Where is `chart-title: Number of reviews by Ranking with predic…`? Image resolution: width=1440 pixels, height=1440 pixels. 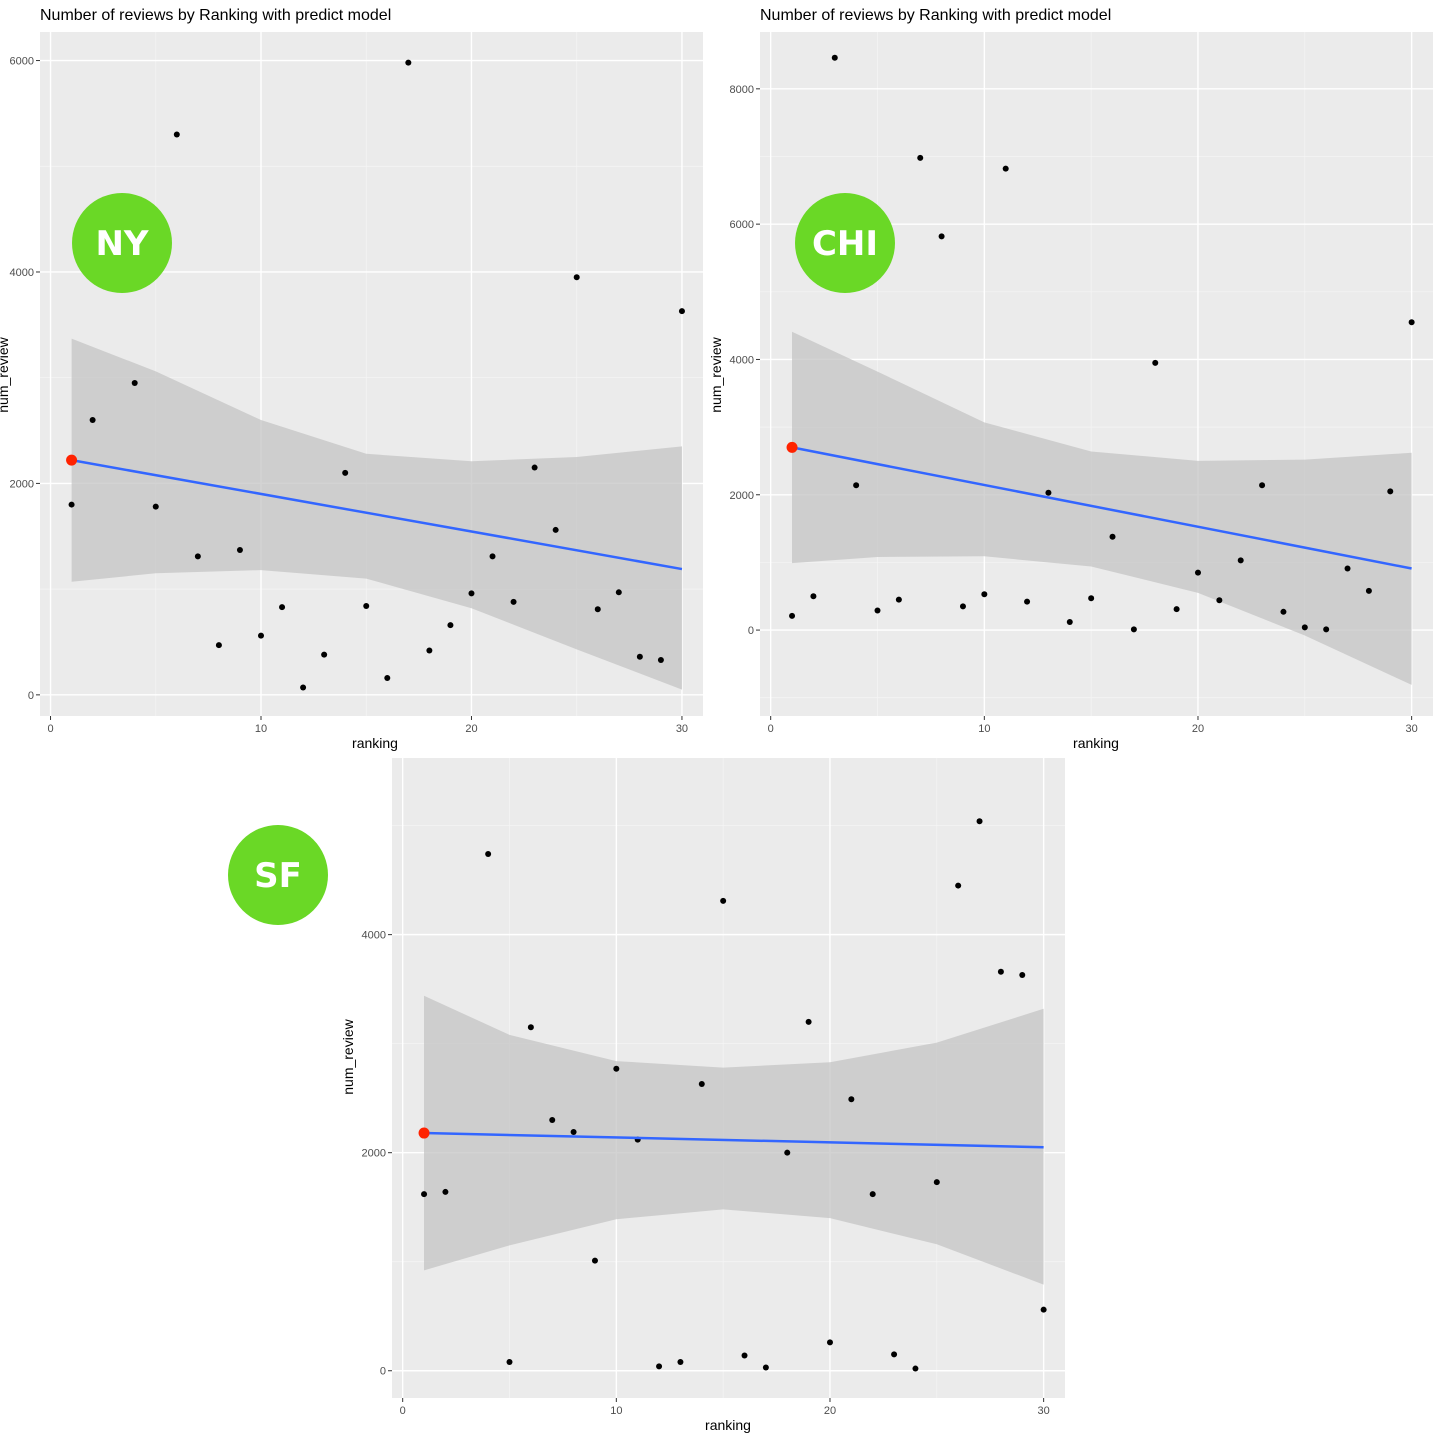 chart-title: Number of reviews by Ranking with predic… is located at coordinates (935, 15).